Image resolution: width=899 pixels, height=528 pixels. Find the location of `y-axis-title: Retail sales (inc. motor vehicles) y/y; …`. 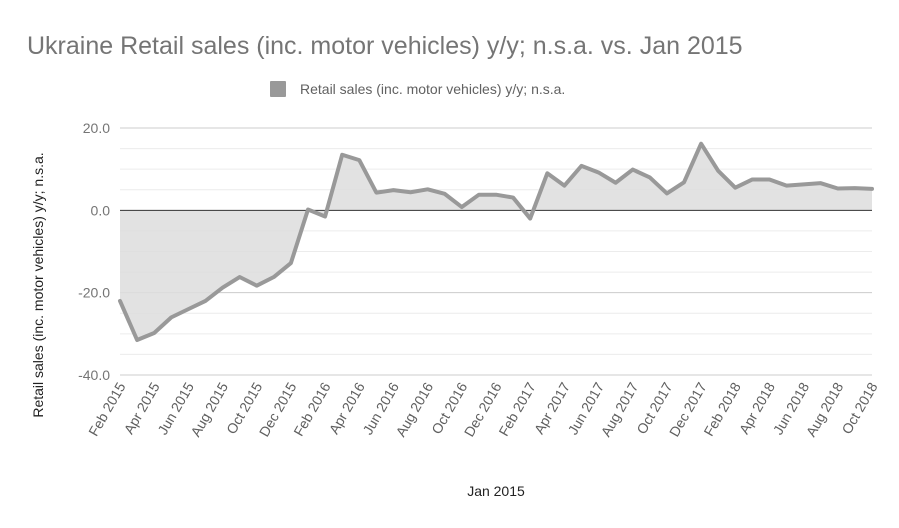

y-axis-title: Retail sales (inc. motor vehicles) y/y; … is located at coordinates (38, 284).